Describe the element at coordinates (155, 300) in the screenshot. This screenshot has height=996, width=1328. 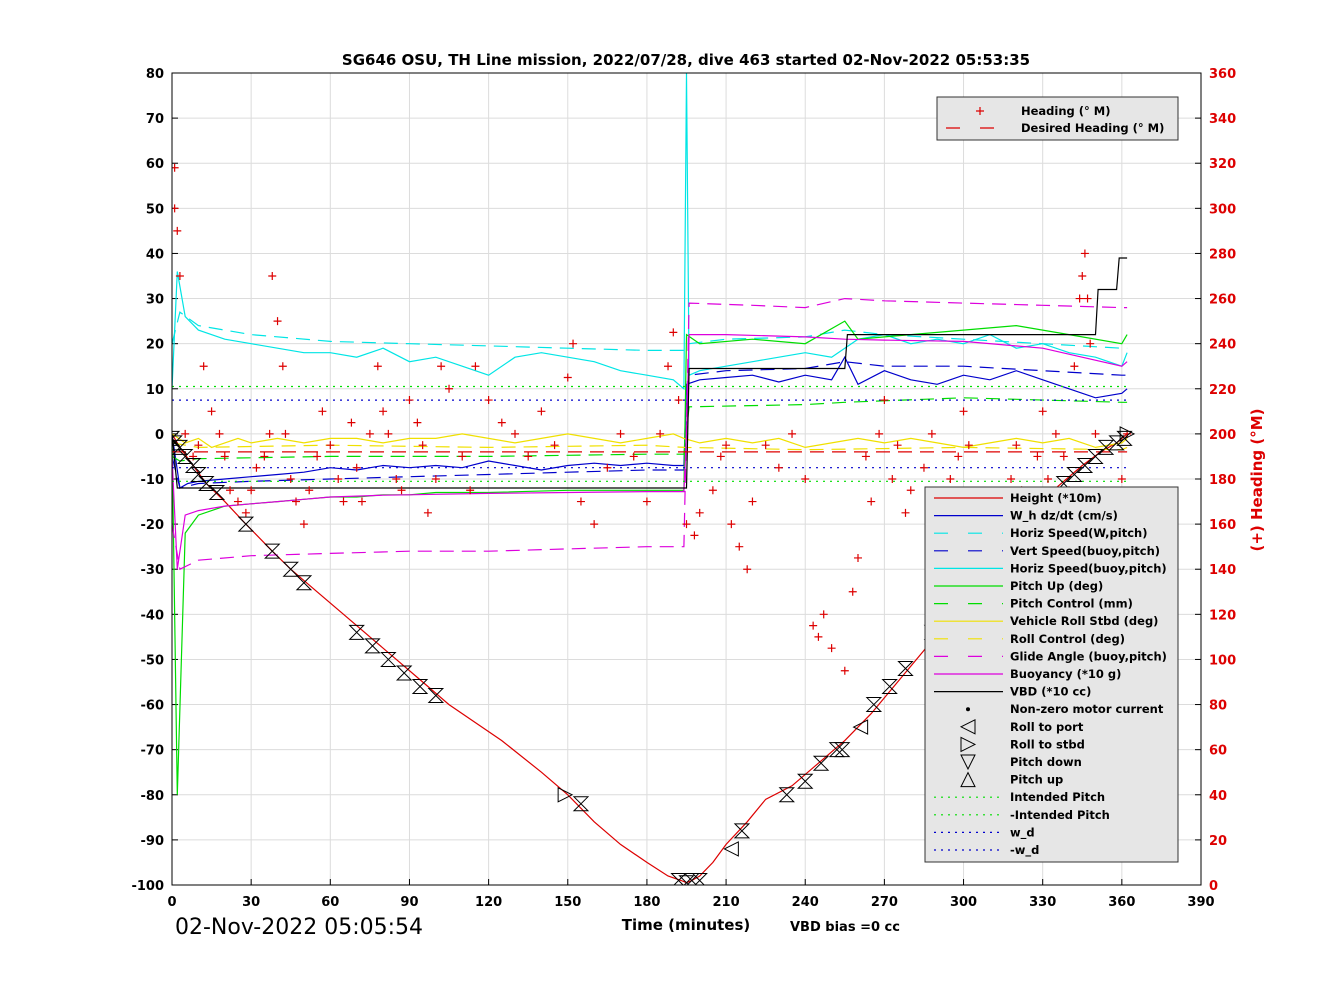
I see `y-tick-label: 30` at that location.